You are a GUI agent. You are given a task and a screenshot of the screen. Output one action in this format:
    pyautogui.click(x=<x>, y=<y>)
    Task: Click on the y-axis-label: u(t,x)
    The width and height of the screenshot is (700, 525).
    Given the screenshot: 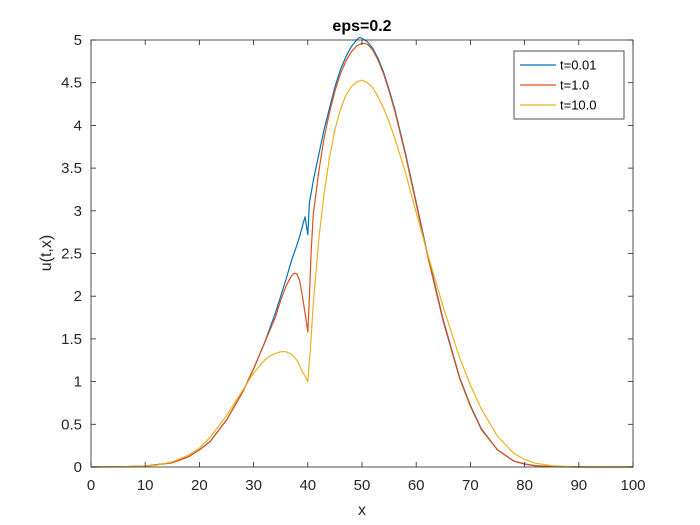 What is the action you would take?
    pyautogui.click(x=46, y=253)
    